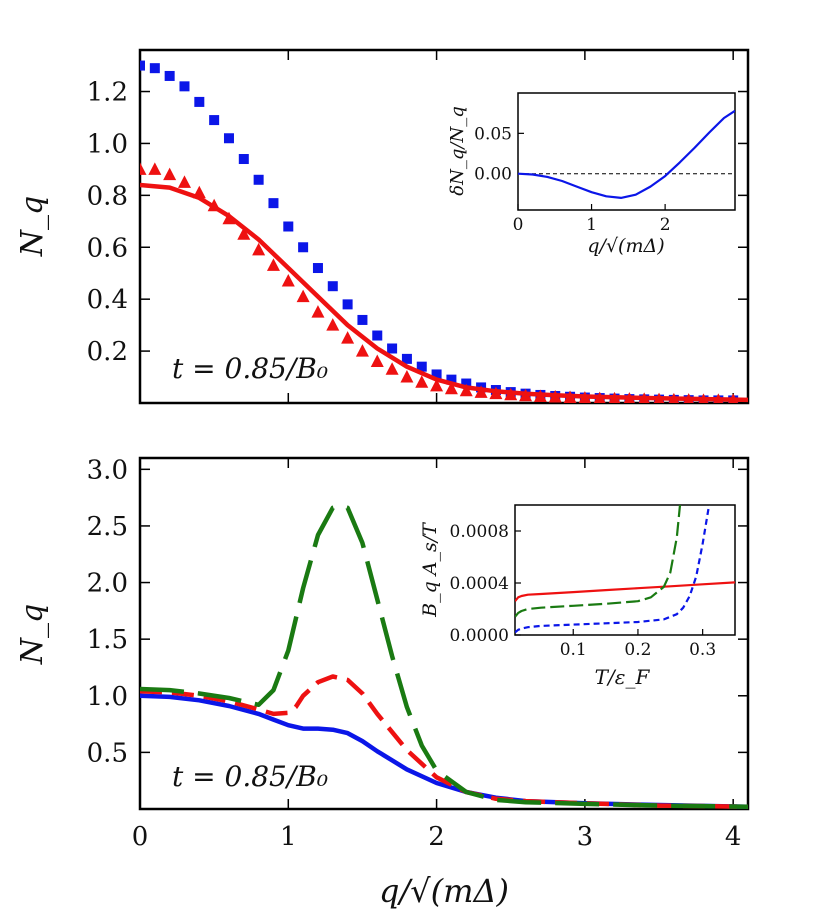  What do you see at coordinates (493, 134) in the screenshot?
I see `top-inset-y-tick-label: 0.05` at bounding box center [493, 134].